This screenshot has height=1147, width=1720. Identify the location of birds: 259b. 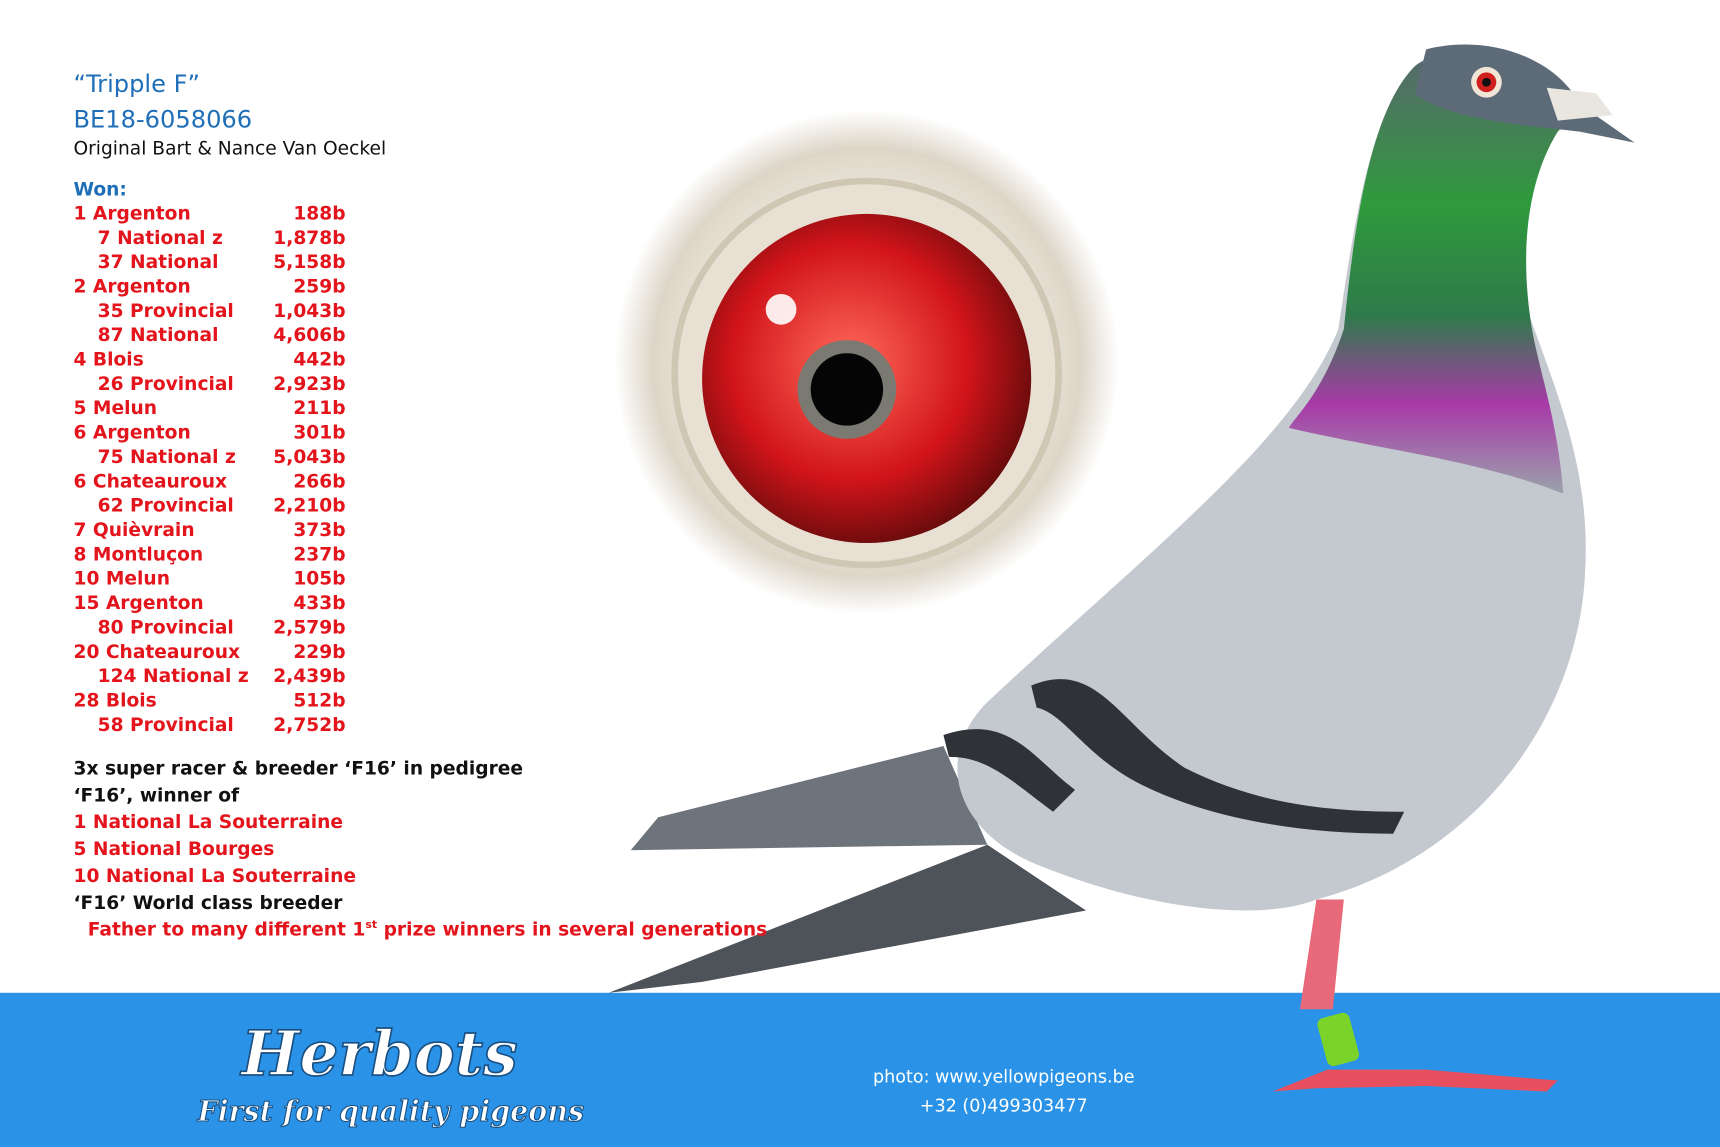
(319, 286).